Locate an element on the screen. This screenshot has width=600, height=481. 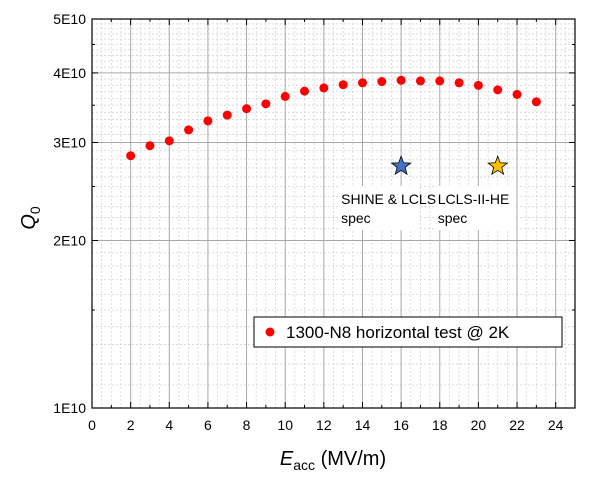
x-axis-title: Eacc (MV/m) is located at coordinates (333, 460).